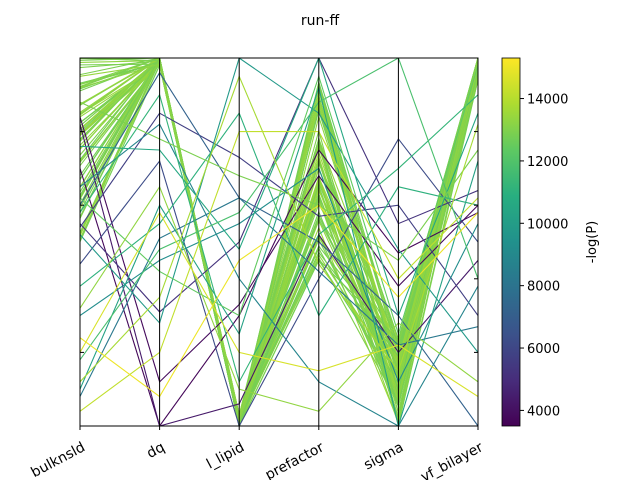 The image size is (640, 480). I want to click on colorbar-tick-label-0: 4000, so click(543, 411).